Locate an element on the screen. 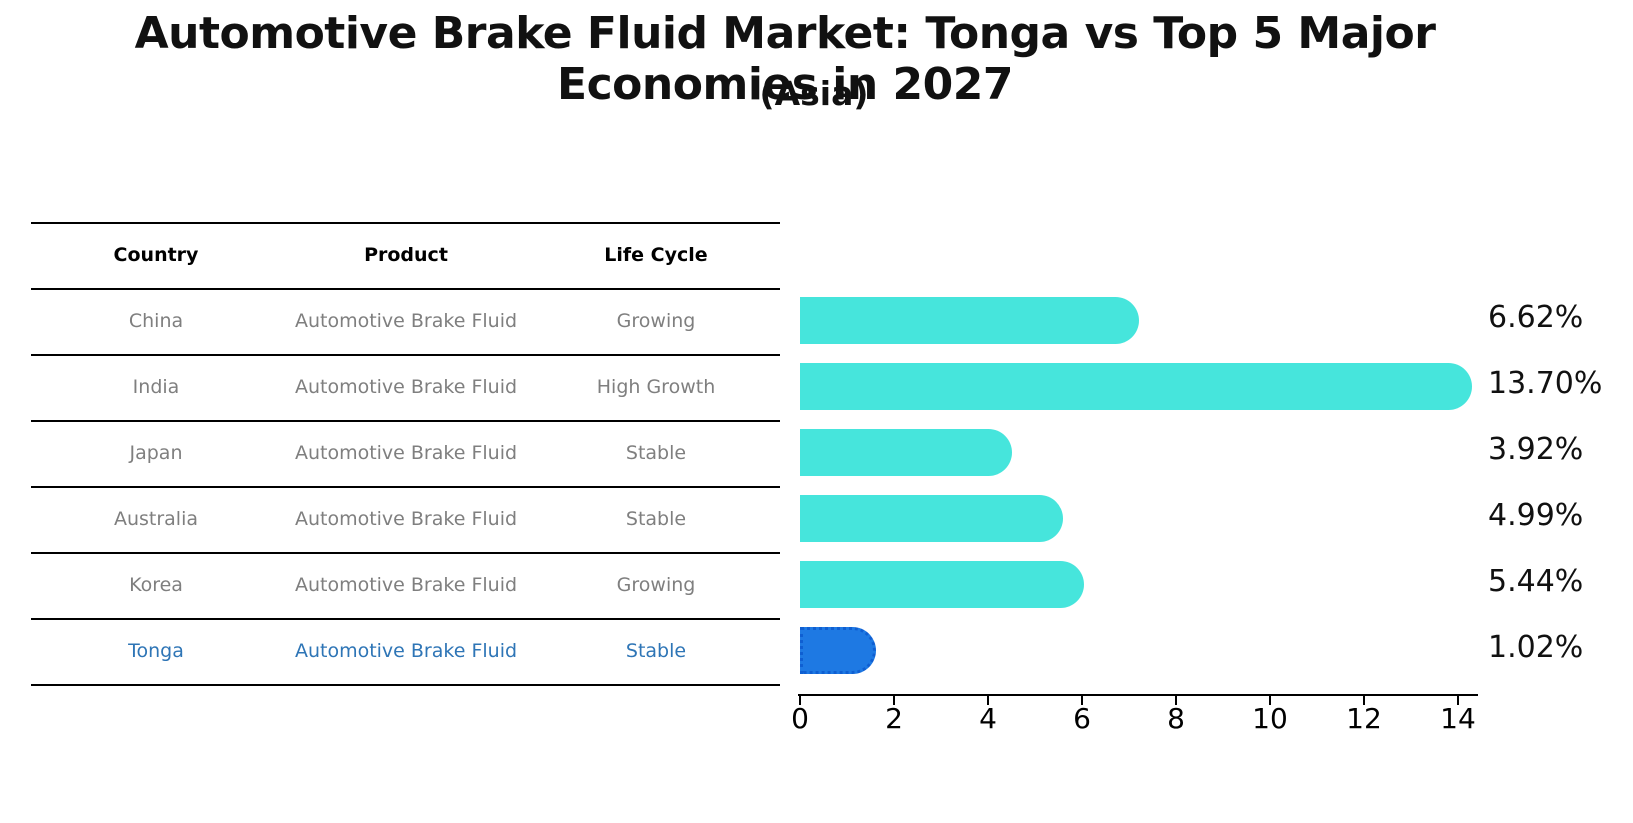 The width and height of the screenshot is (1633, 823). bar-india is located at coordinates (1136, 386).